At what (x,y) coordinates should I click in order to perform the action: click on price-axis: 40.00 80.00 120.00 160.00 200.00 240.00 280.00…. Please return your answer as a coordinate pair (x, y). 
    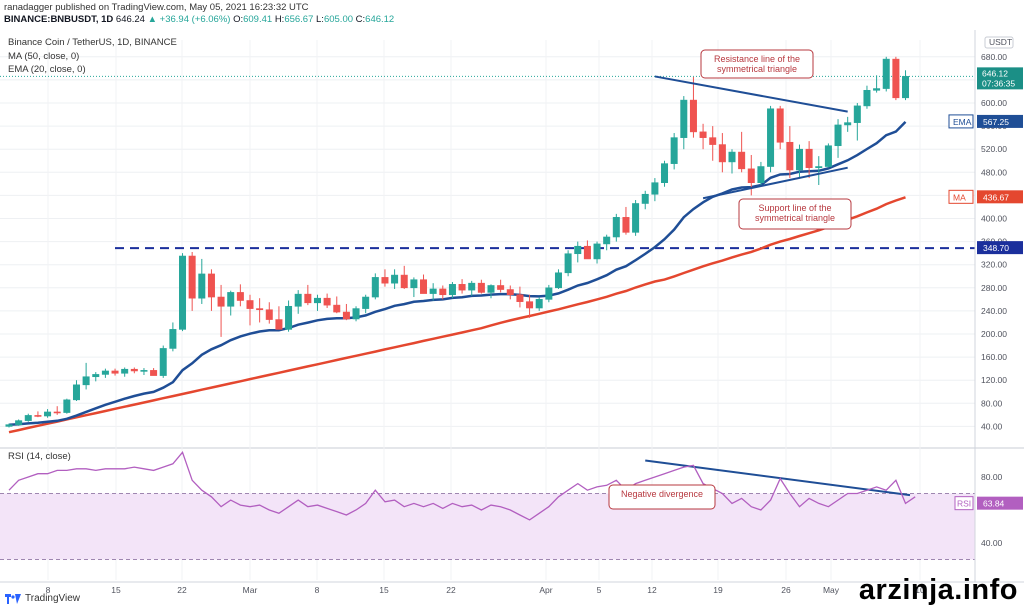
    Looking at the image, I should click on (985, 306).